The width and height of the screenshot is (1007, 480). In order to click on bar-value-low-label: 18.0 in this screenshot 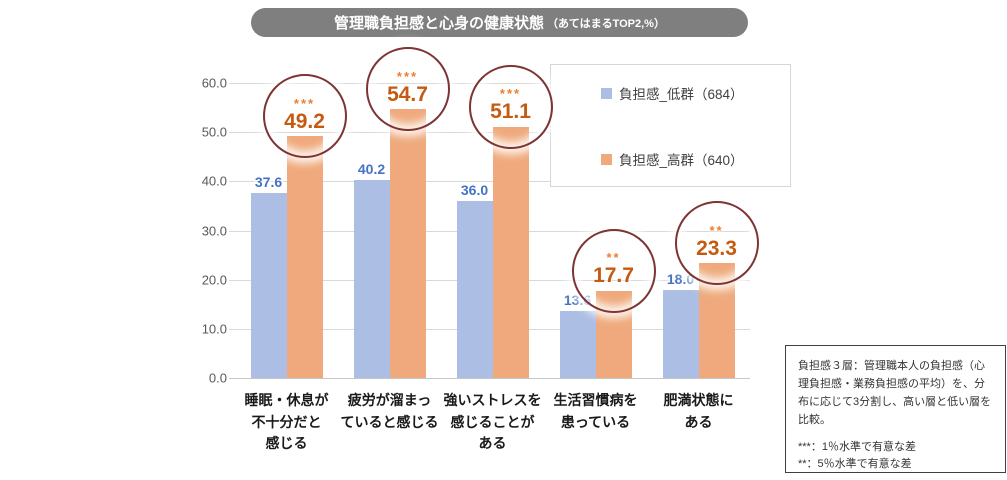, I will do `click(680, 278)`.